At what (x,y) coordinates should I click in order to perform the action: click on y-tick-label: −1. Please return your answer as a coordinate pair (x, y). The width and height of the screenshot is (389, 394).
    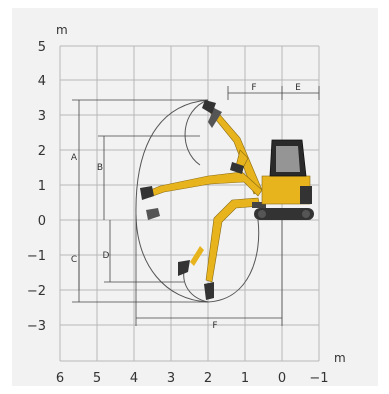
    Looking at the image, I should click on (36, 256).